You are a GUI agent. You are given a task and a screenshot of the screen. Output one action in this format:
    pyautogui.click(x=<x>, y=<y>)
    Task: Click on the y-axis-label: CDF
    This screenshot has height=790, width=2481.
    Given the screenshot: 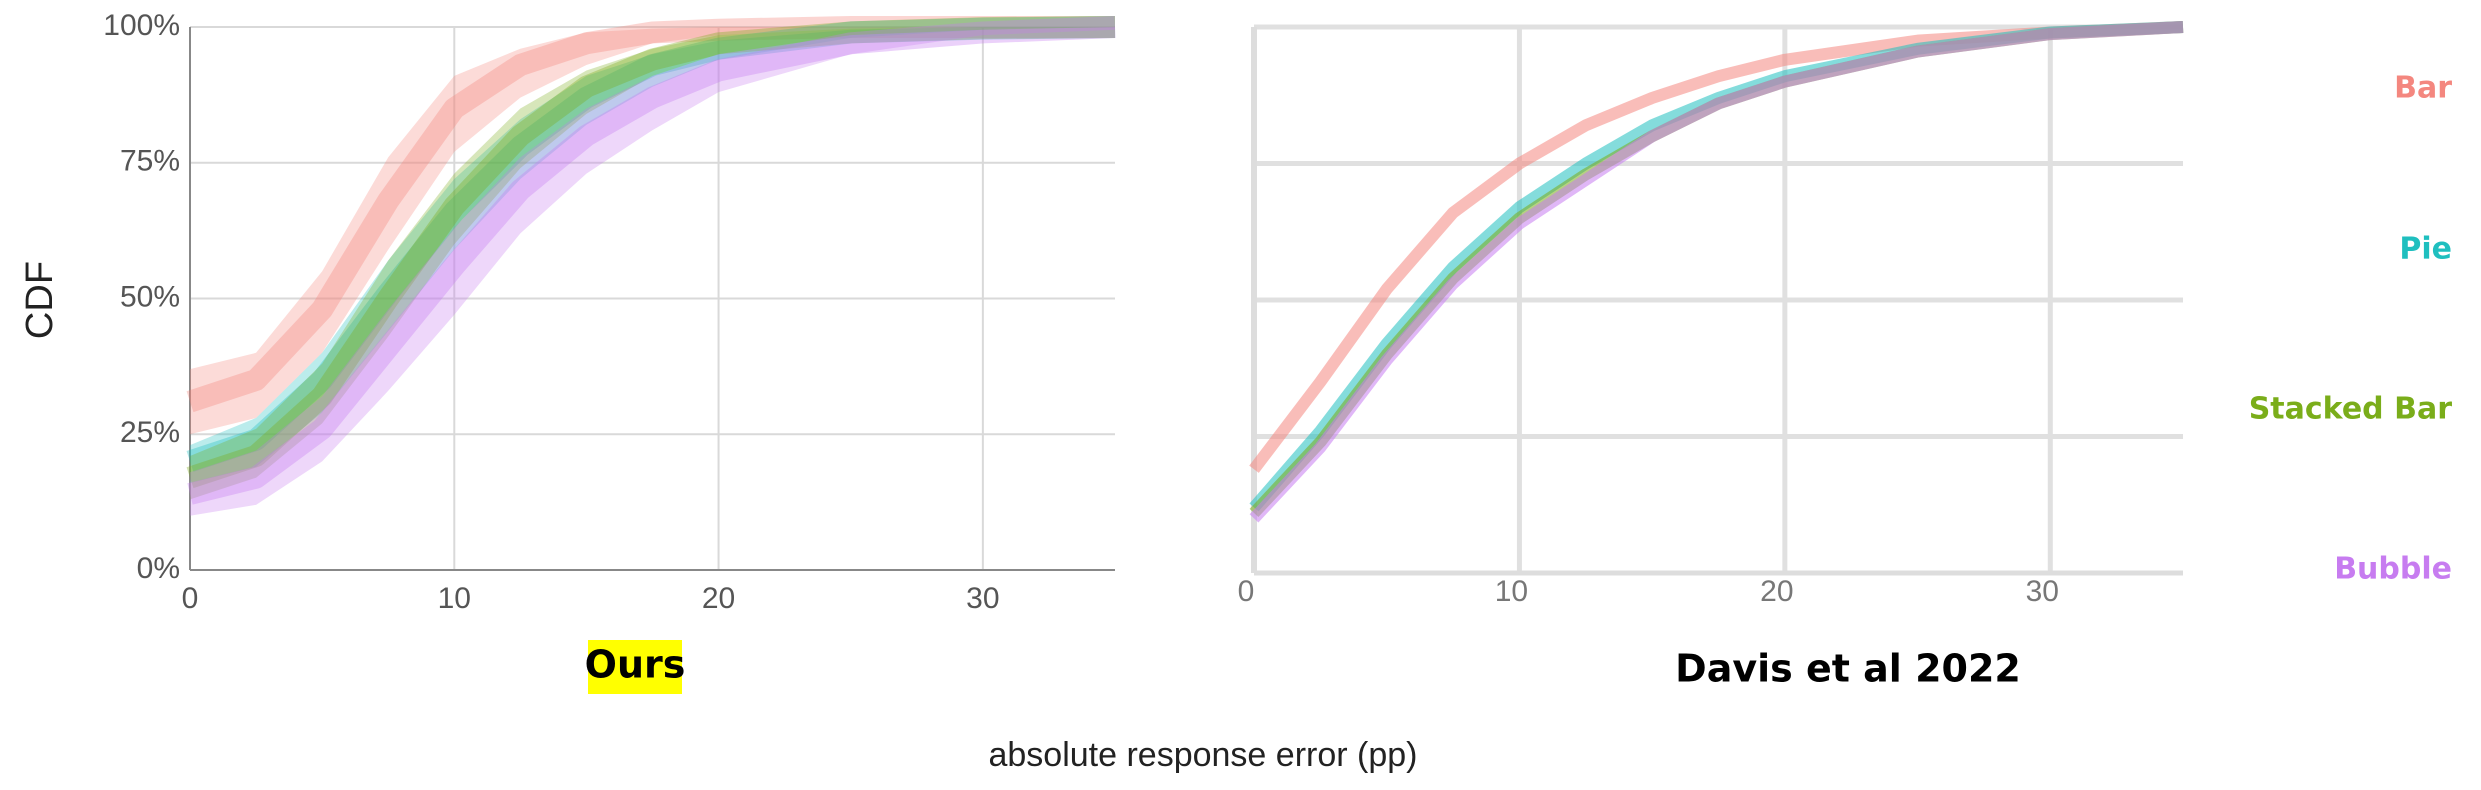 What is the action you would take?
    pyautogui.click(x=40, y=300)
    